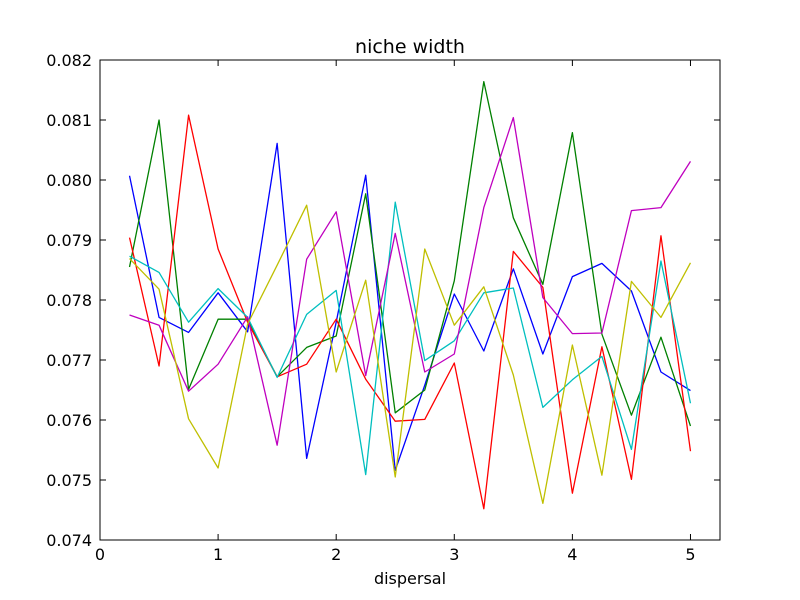  What do you see at coordinates (454, 554) in the screenshot?
I see `x-tick-label: 3` at bounding box center [454, 554].